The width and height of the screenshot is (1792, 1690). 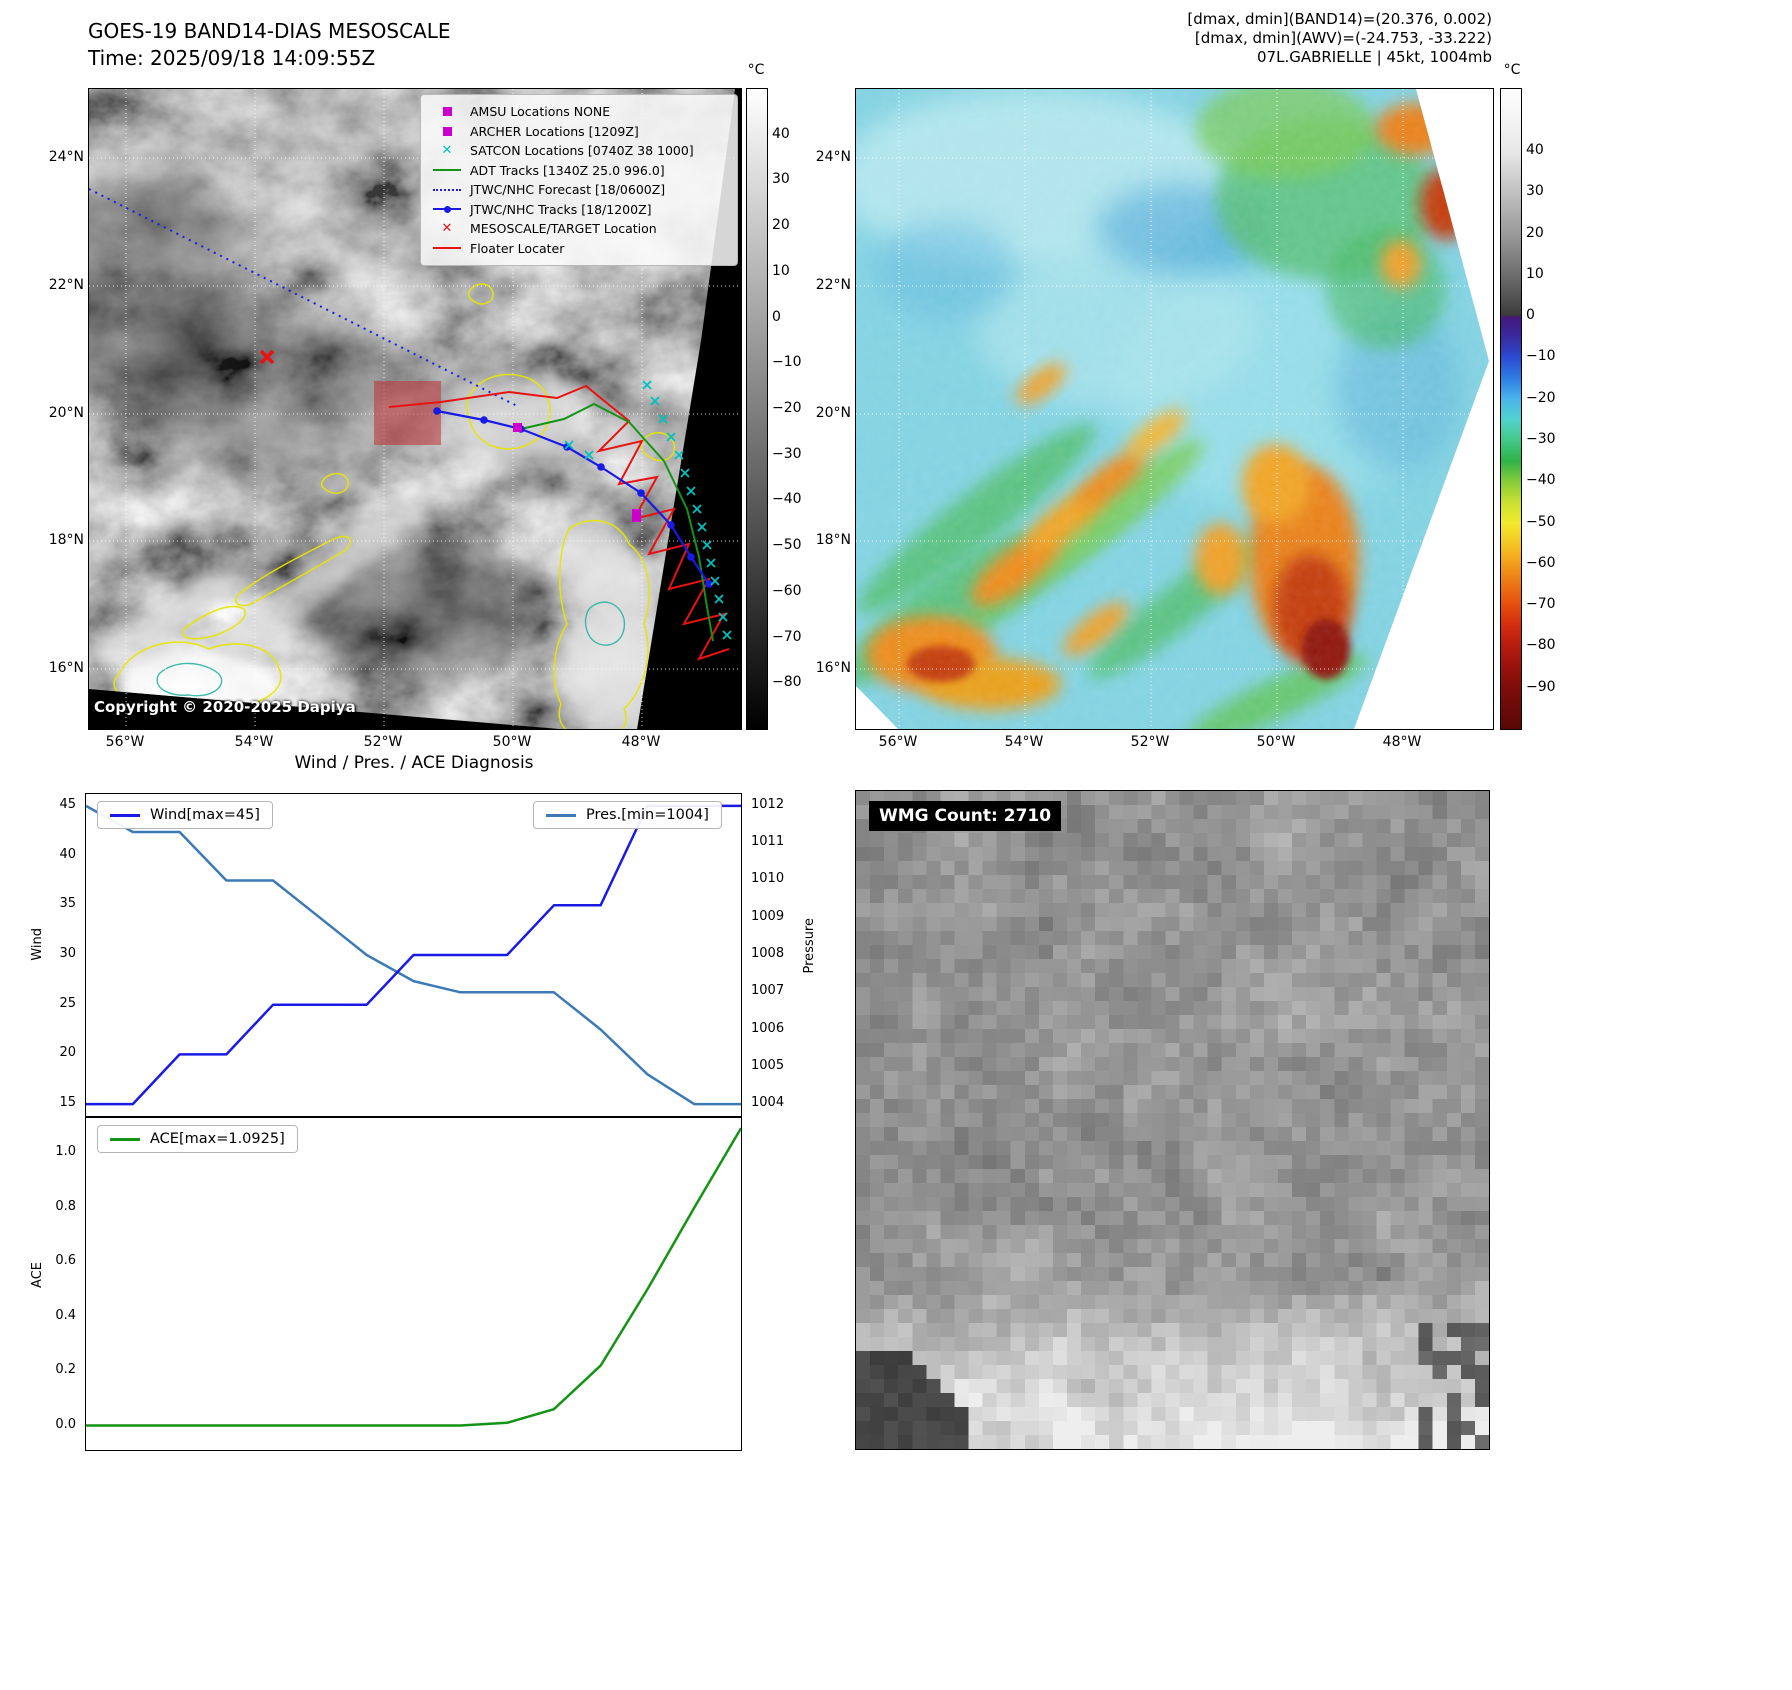 What do you see at coordinates (965, 816) in the screenshot?
I see `wmg-count-label: WMG Count: 2710` at bounding box center [965, 816].